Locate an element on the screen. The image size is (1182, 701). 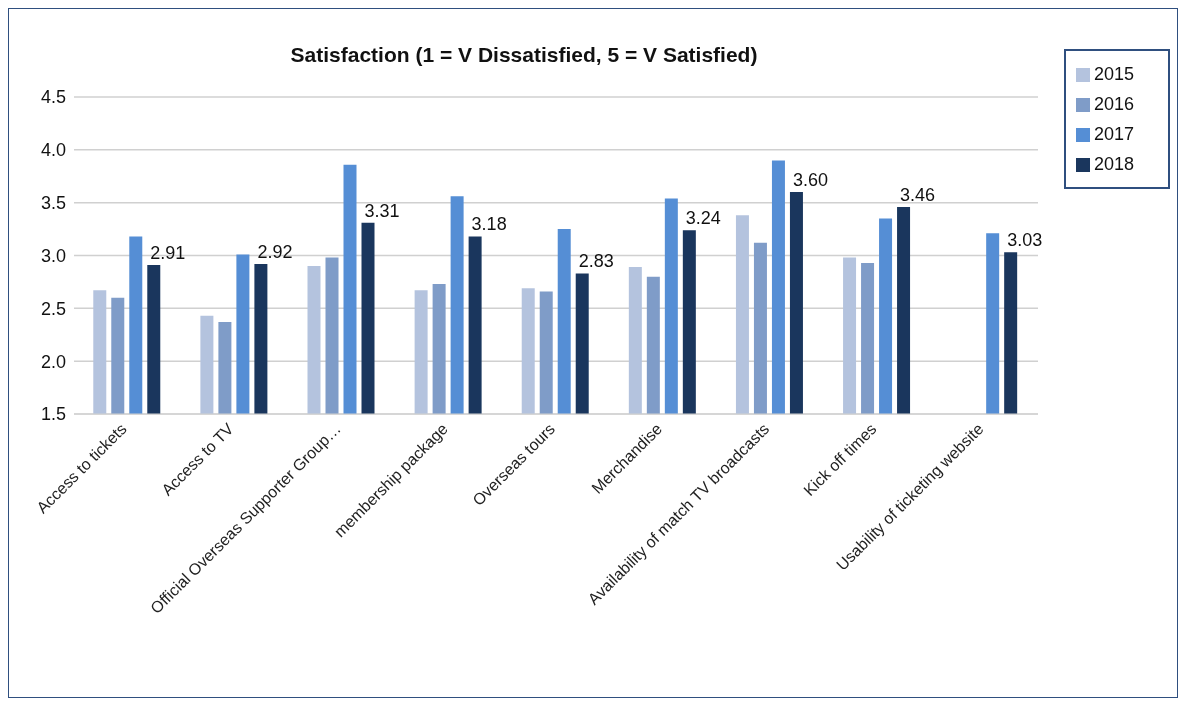
data-label: 3.31 is located at coordinates (382, 210).